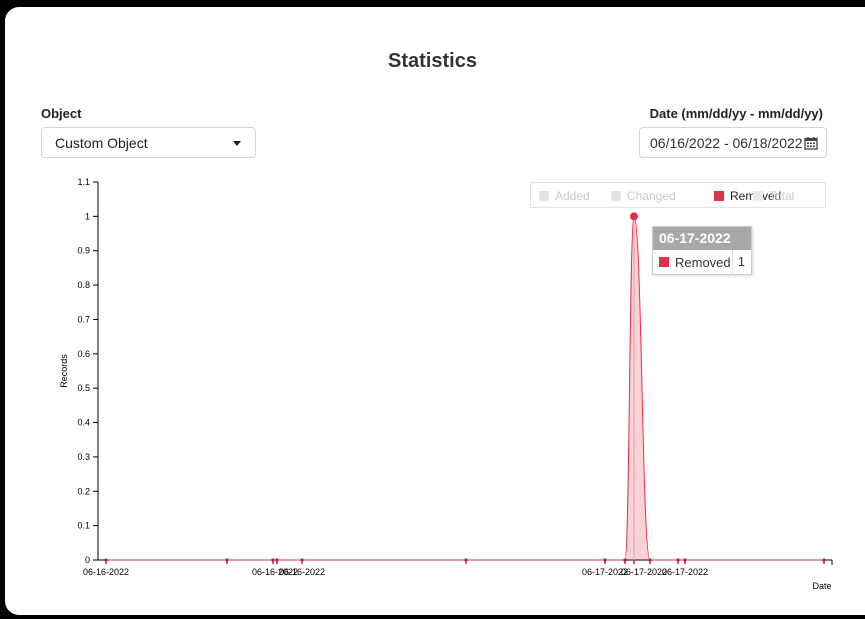 The height and width of the screenshot is (619, 865). I want to click on calendar-icon, so click(811, 143).